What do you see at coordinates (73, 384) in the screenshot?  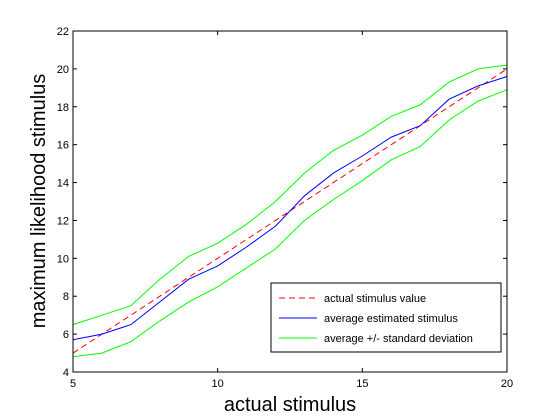 I see `x-tick-label-0: 5` at bounding box center [73, 384].